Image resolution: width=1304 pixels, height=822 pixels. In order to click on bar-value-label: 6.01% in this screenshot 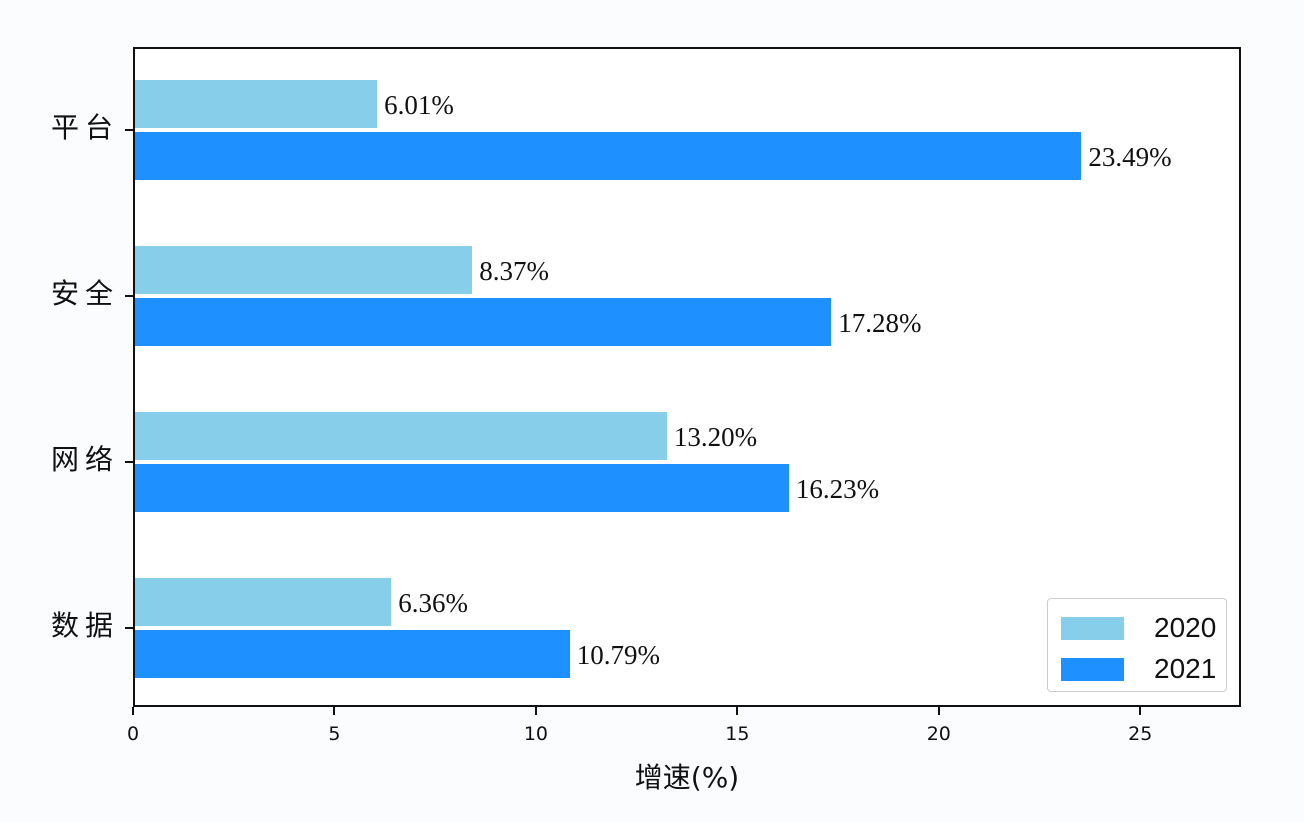, I will do `click(419, 105)`.